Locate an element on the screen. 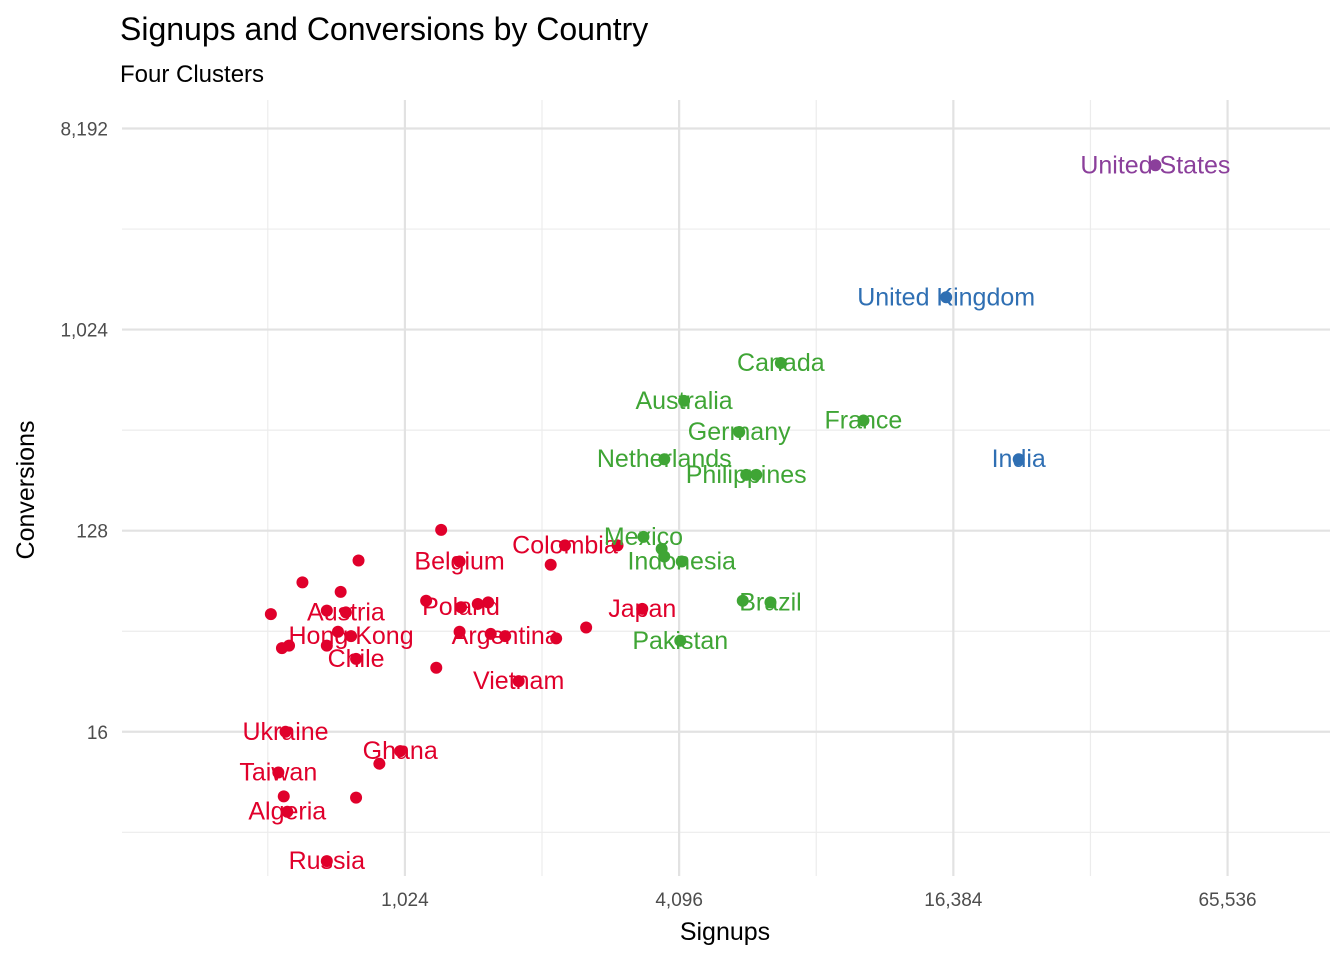  point-label: United States is located at coordinates (1155, 165).